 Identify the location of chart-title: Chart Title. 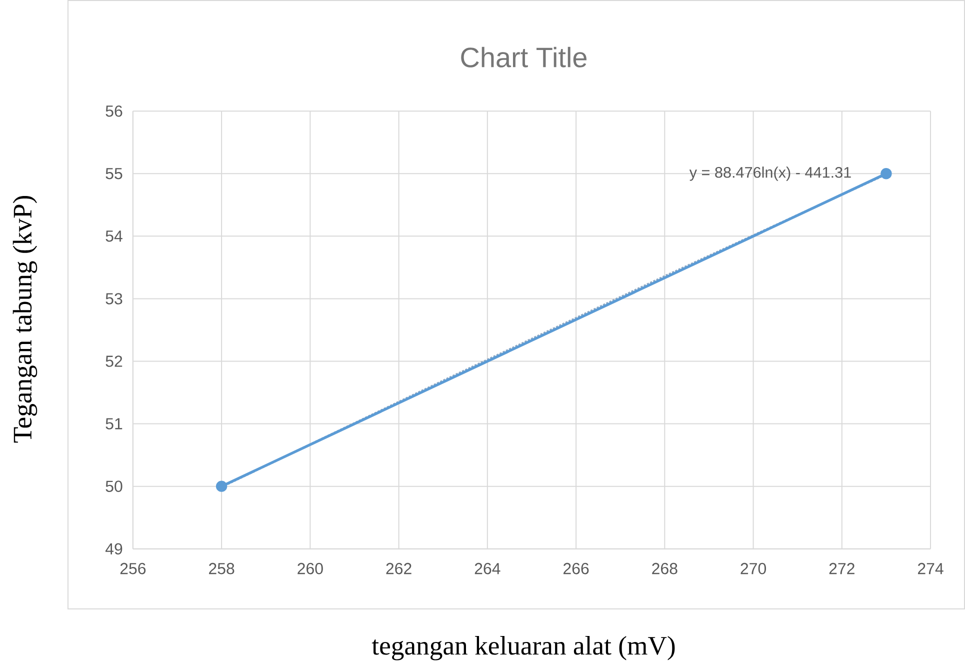
(524, 57).